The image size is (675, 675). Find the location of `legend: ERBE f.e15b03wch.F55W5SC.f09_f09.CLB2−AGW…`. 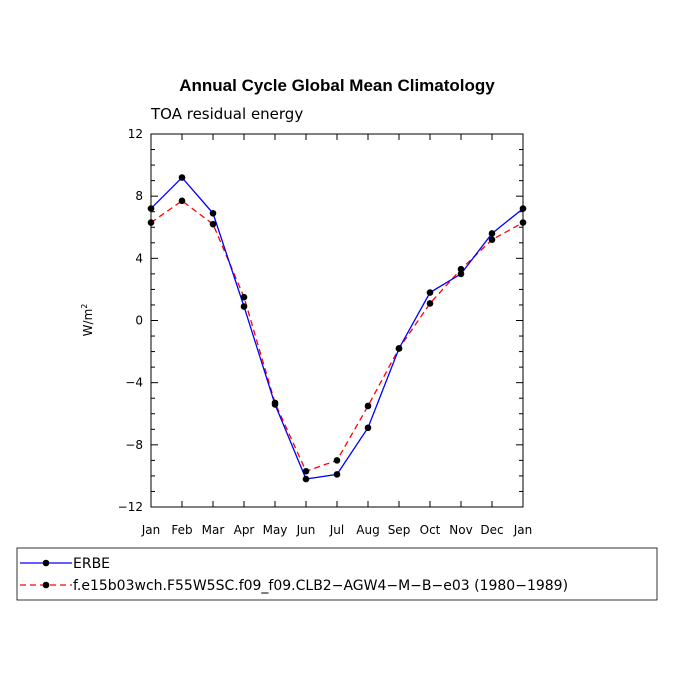

legend: ERBE f.e15b03wch.F55W5SC.f09_f09.CLB2−AGW… is located at coordinates (294, 575).